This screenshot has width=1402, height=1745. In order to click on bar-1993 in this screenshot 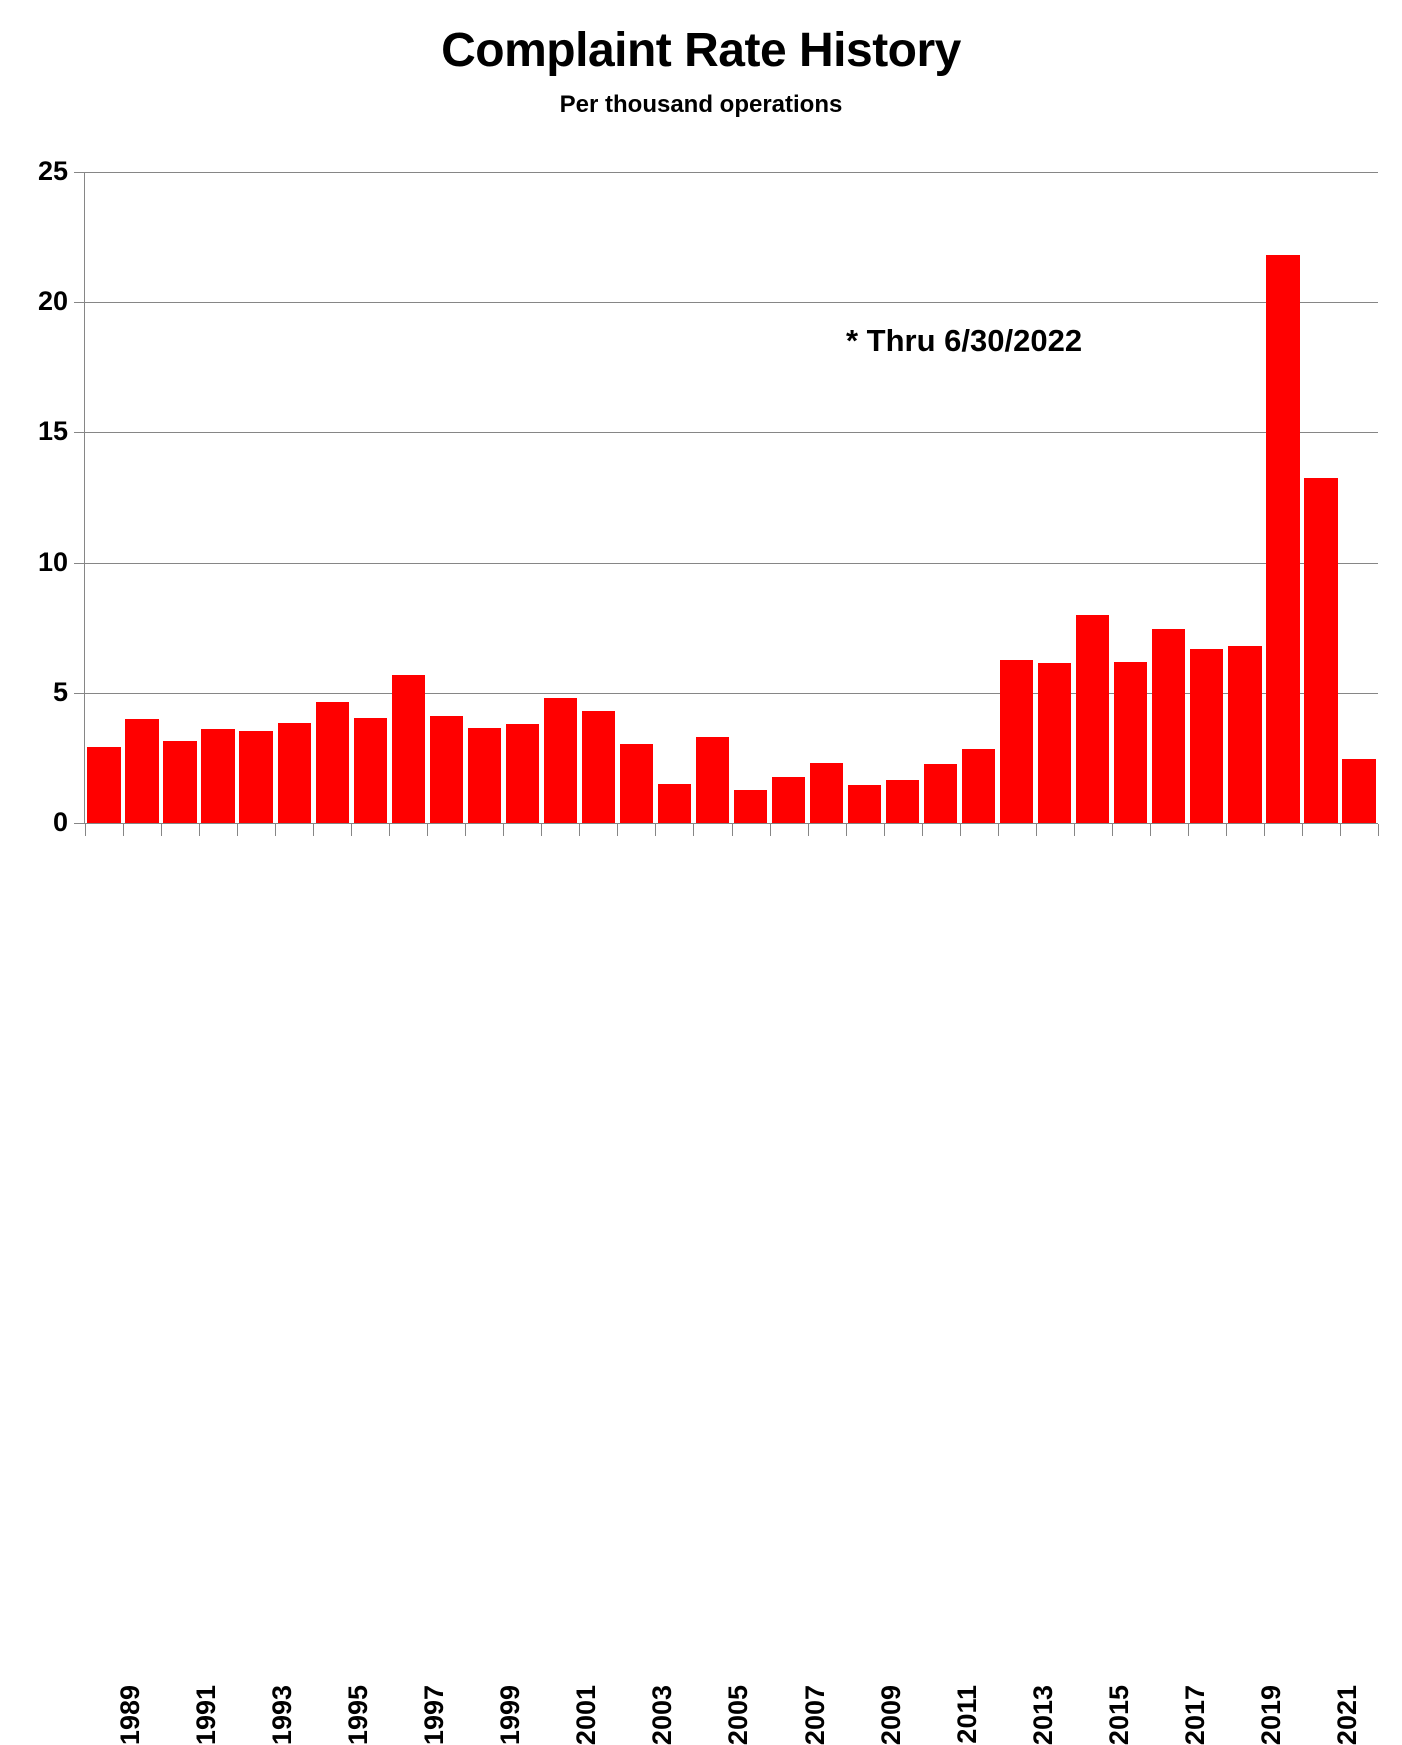, I will do `click(256, 776)`.